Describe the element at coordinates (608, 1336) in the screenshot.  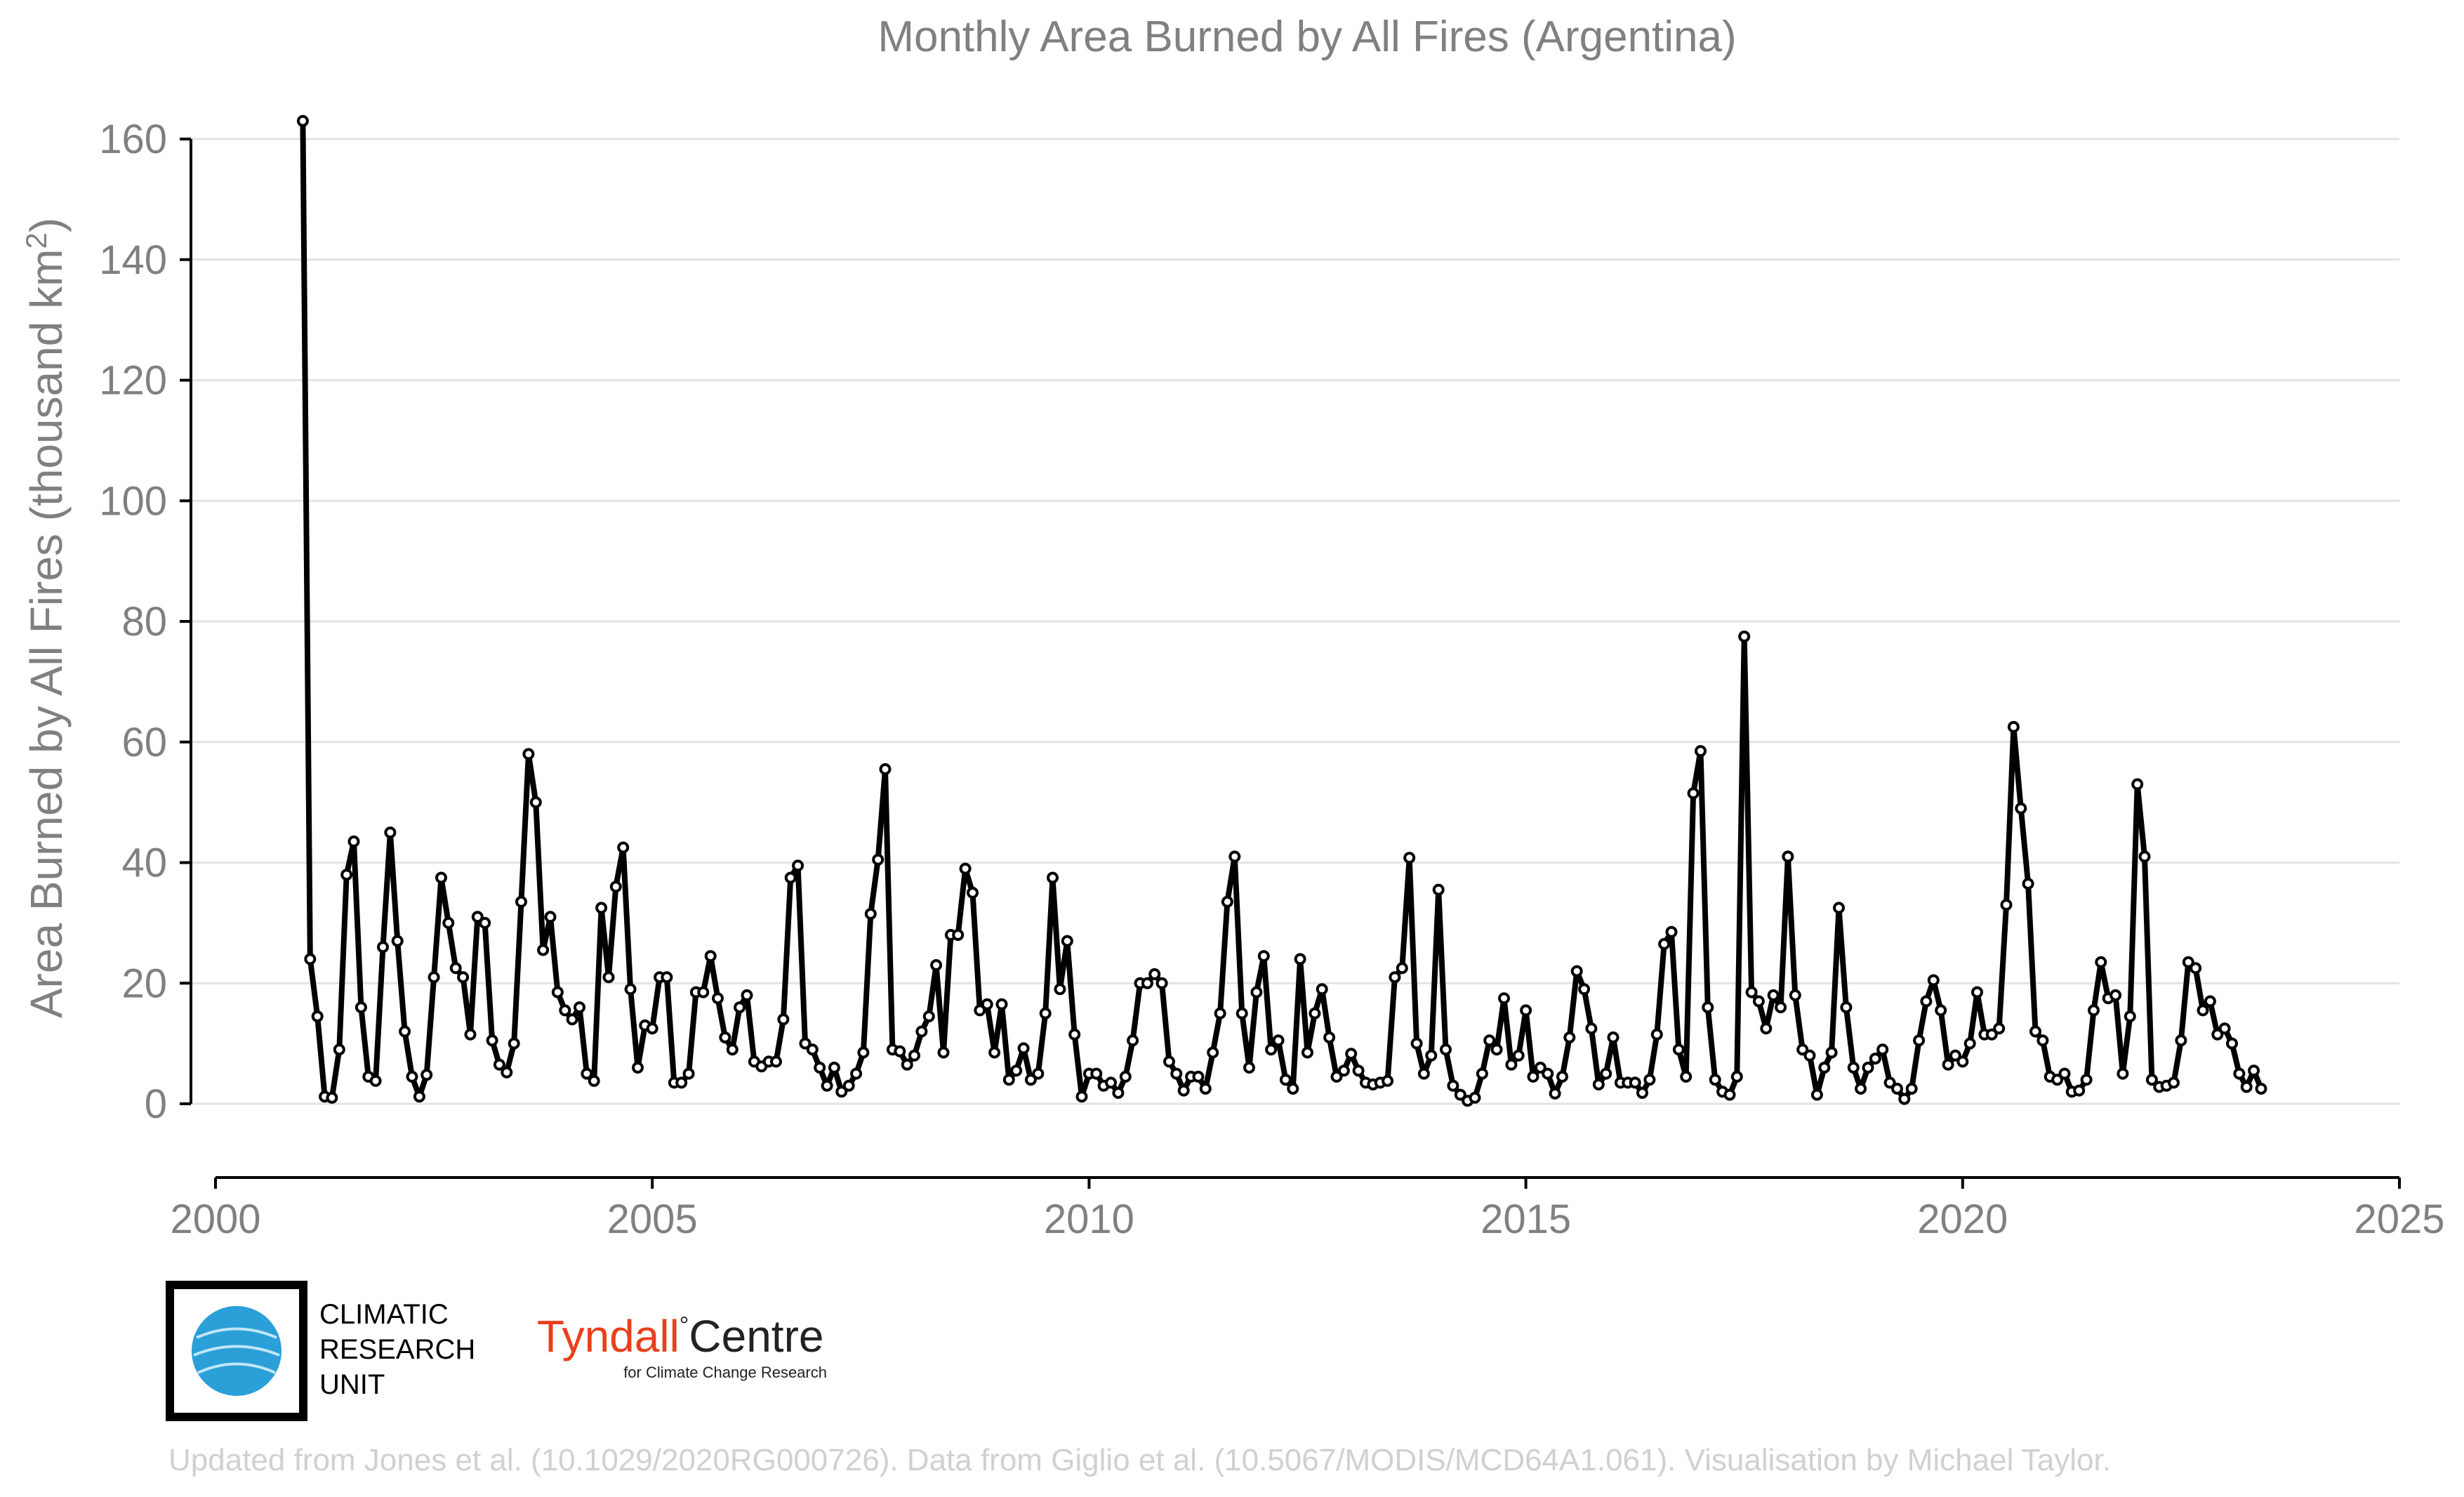
I see `tyndall-name: Tyndall` at that location.